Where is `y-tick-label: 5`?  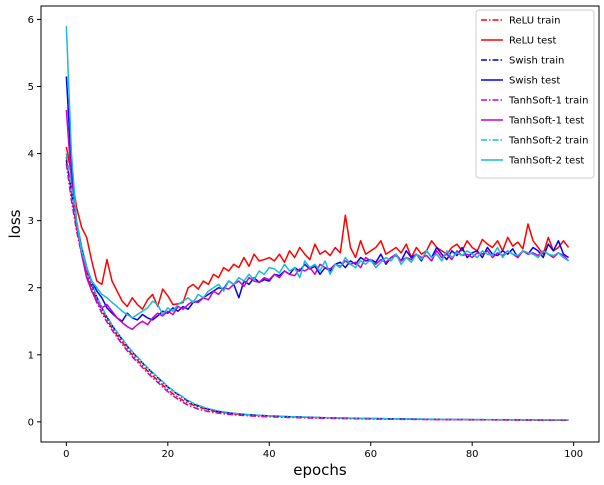
y-tick-label: 5 is located at coordinates (31, 87).